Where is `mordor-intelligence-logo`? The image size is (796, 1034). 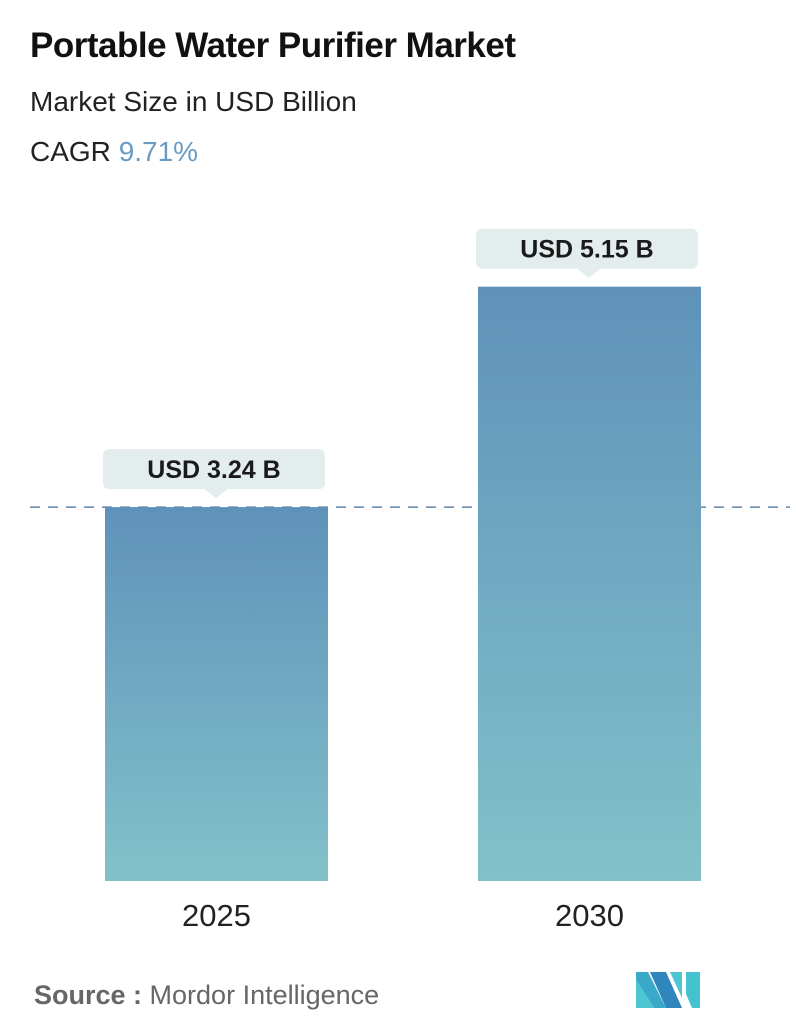
mordor-intelligence-logo is located at coordinates (668, 990).